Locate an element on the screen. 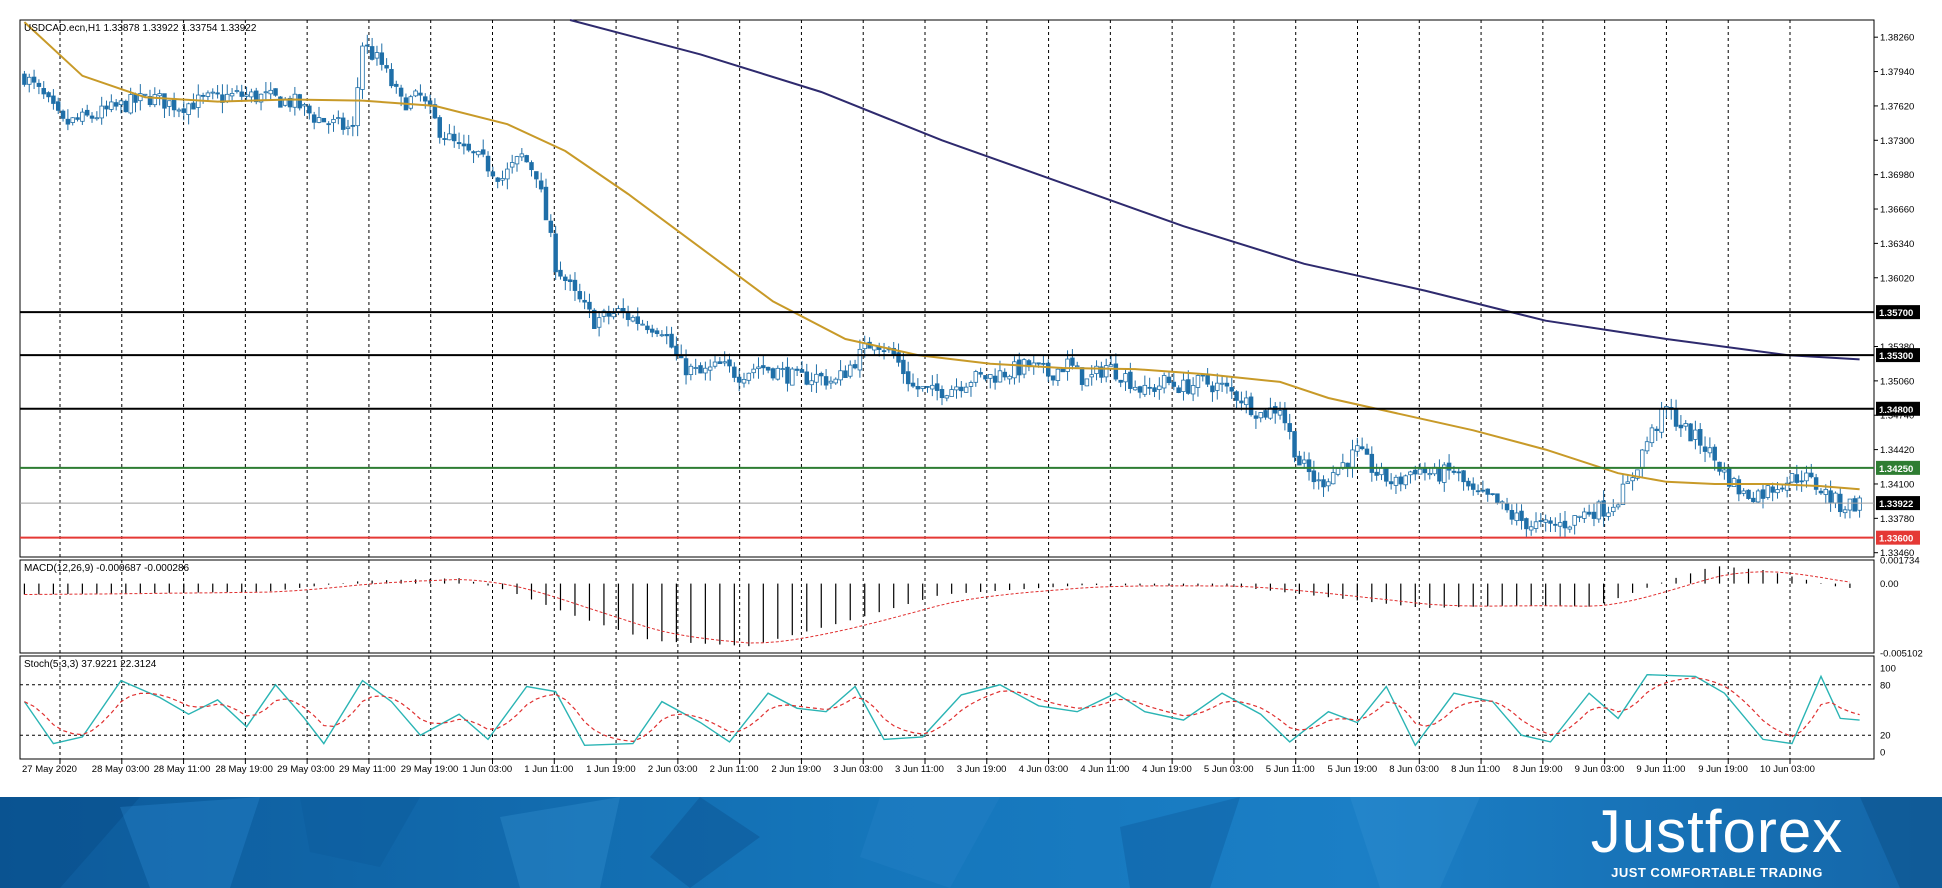 Image resolution: width=1942 pixels, height=888 pixels. time-tick-label: 3 Jun 11:00 is located at coordinates (919, 769).